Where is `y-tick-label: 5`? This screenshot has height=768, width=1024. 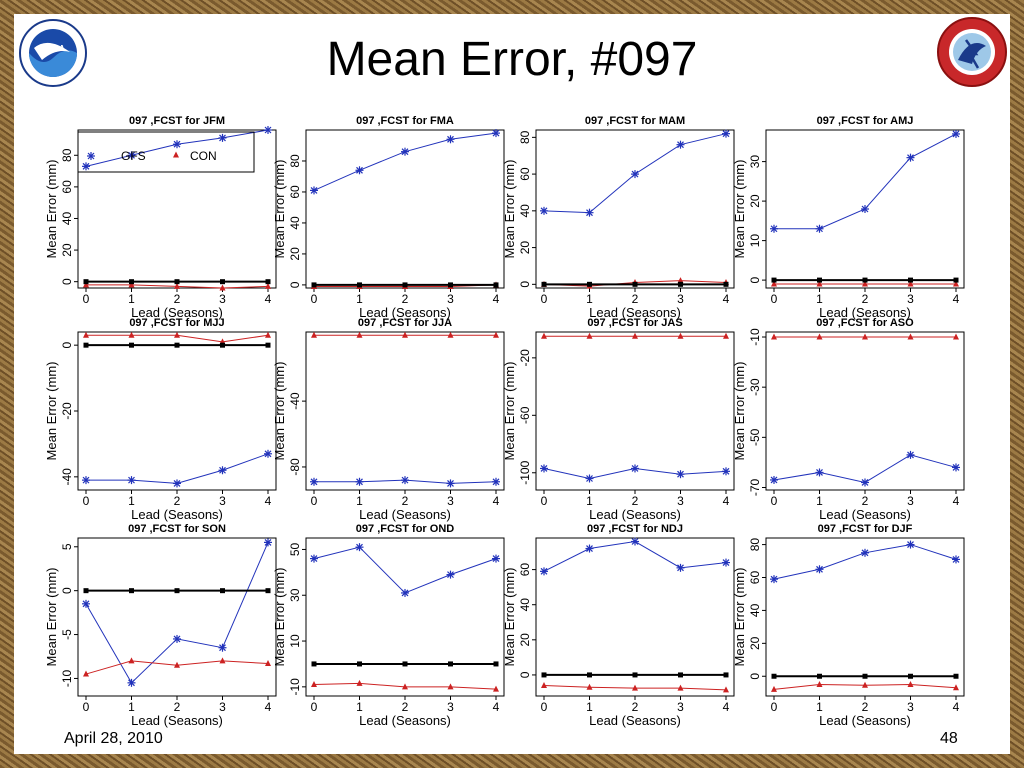
y-tick-label: 5 is located at coordinates (67, 546).